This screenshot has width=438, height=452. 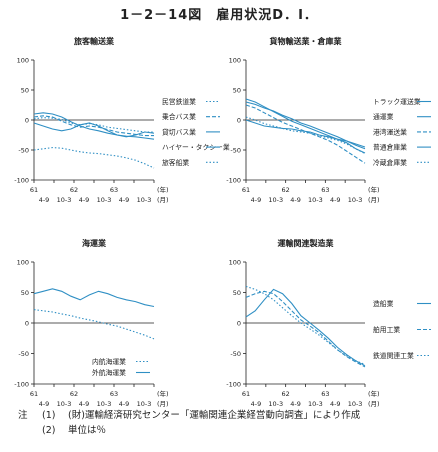 What do you see at coordinates (121, 361) in the screenshot?
I see `legend-item: 内航海運業` at bounding box center [121, 361].